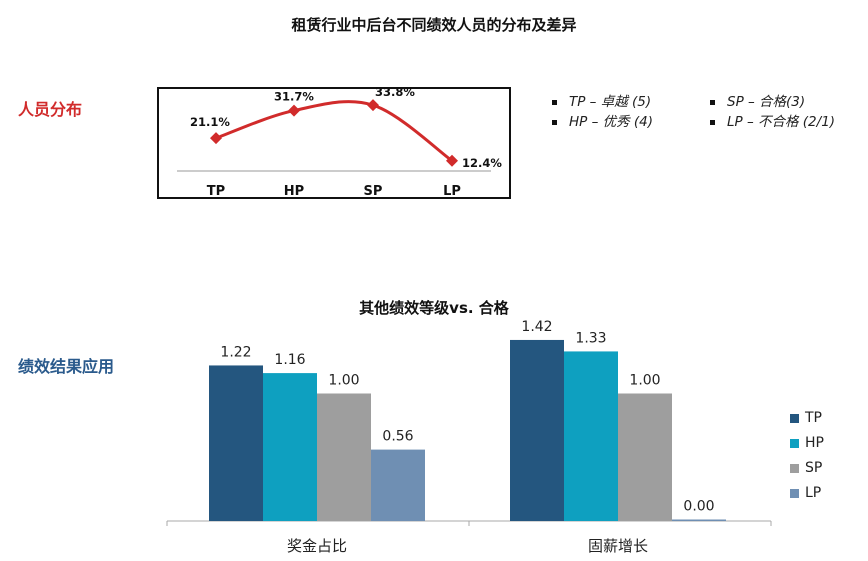 The height and width of the screenshot is (561, 868). I want to click on legend-item-lp: LP, so click(807, 495).